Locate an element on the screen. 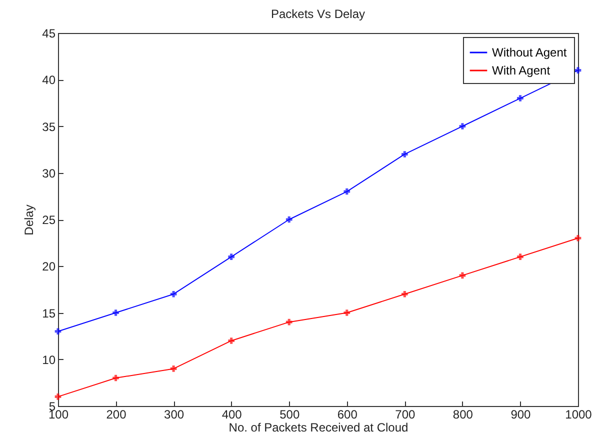 Image resolution: width=610 pixels, height=446 pixels. y-tick-label: 30 is located at coordinates (49, 173).